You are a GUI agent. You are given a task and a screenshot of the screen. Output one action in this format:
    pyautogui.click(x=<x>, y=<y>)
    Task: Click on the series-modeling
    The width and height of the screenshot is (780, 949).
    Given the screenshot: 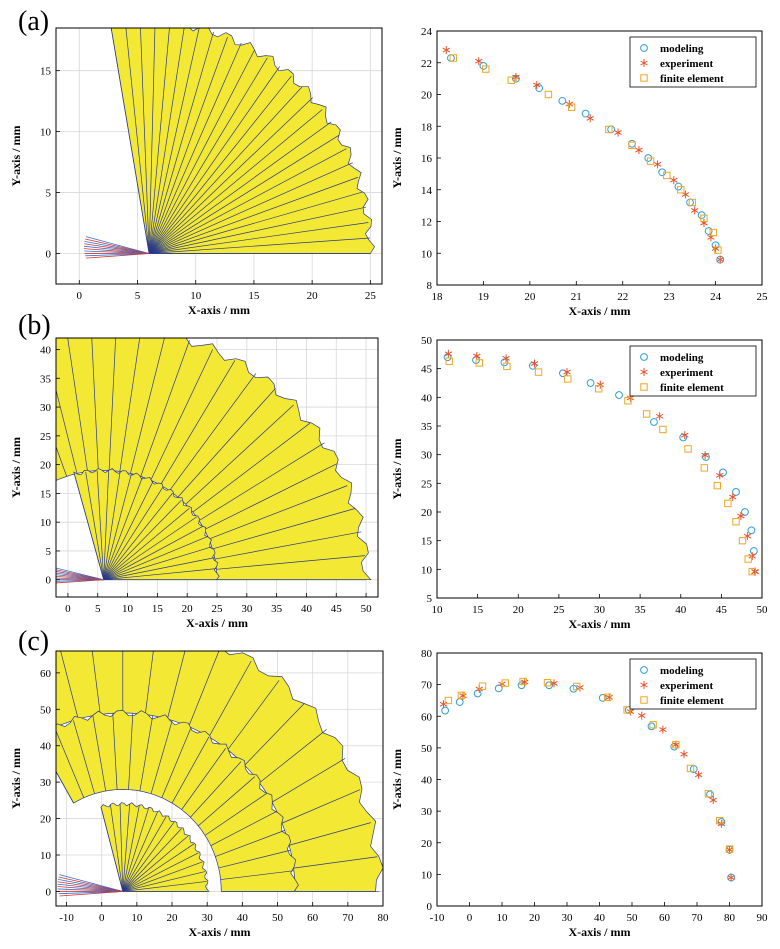 What is the action you would take?
    pyautogui.click(x=600, y=454)
    